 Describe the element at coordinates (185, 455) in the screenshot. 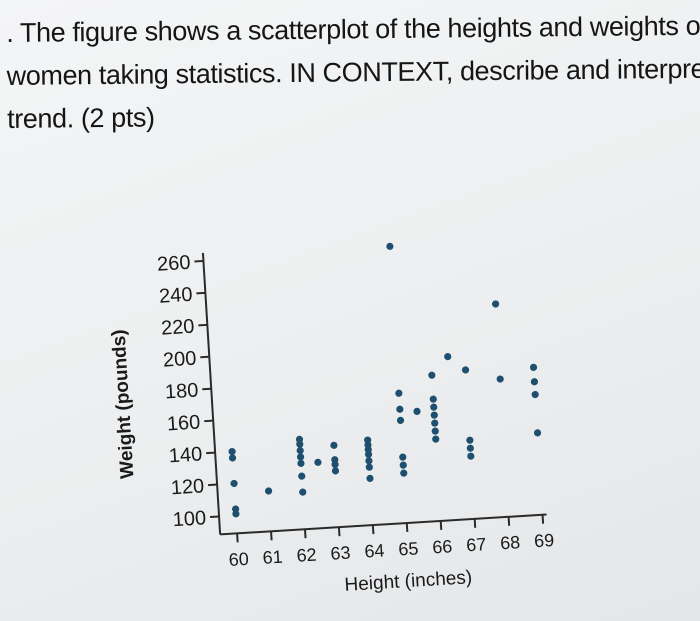

I see `y-tick-label: 140` at that location.